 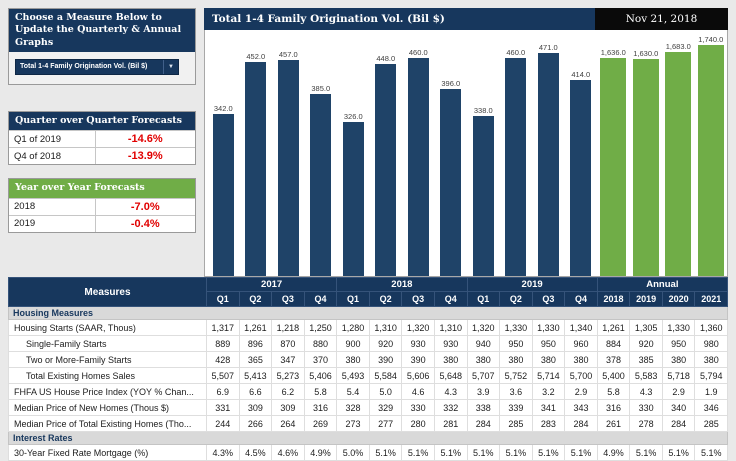 What do you see at coordinates (678, 407) in the screenshot?
I see `value-cell: 340` at bounding box center [678, 407].